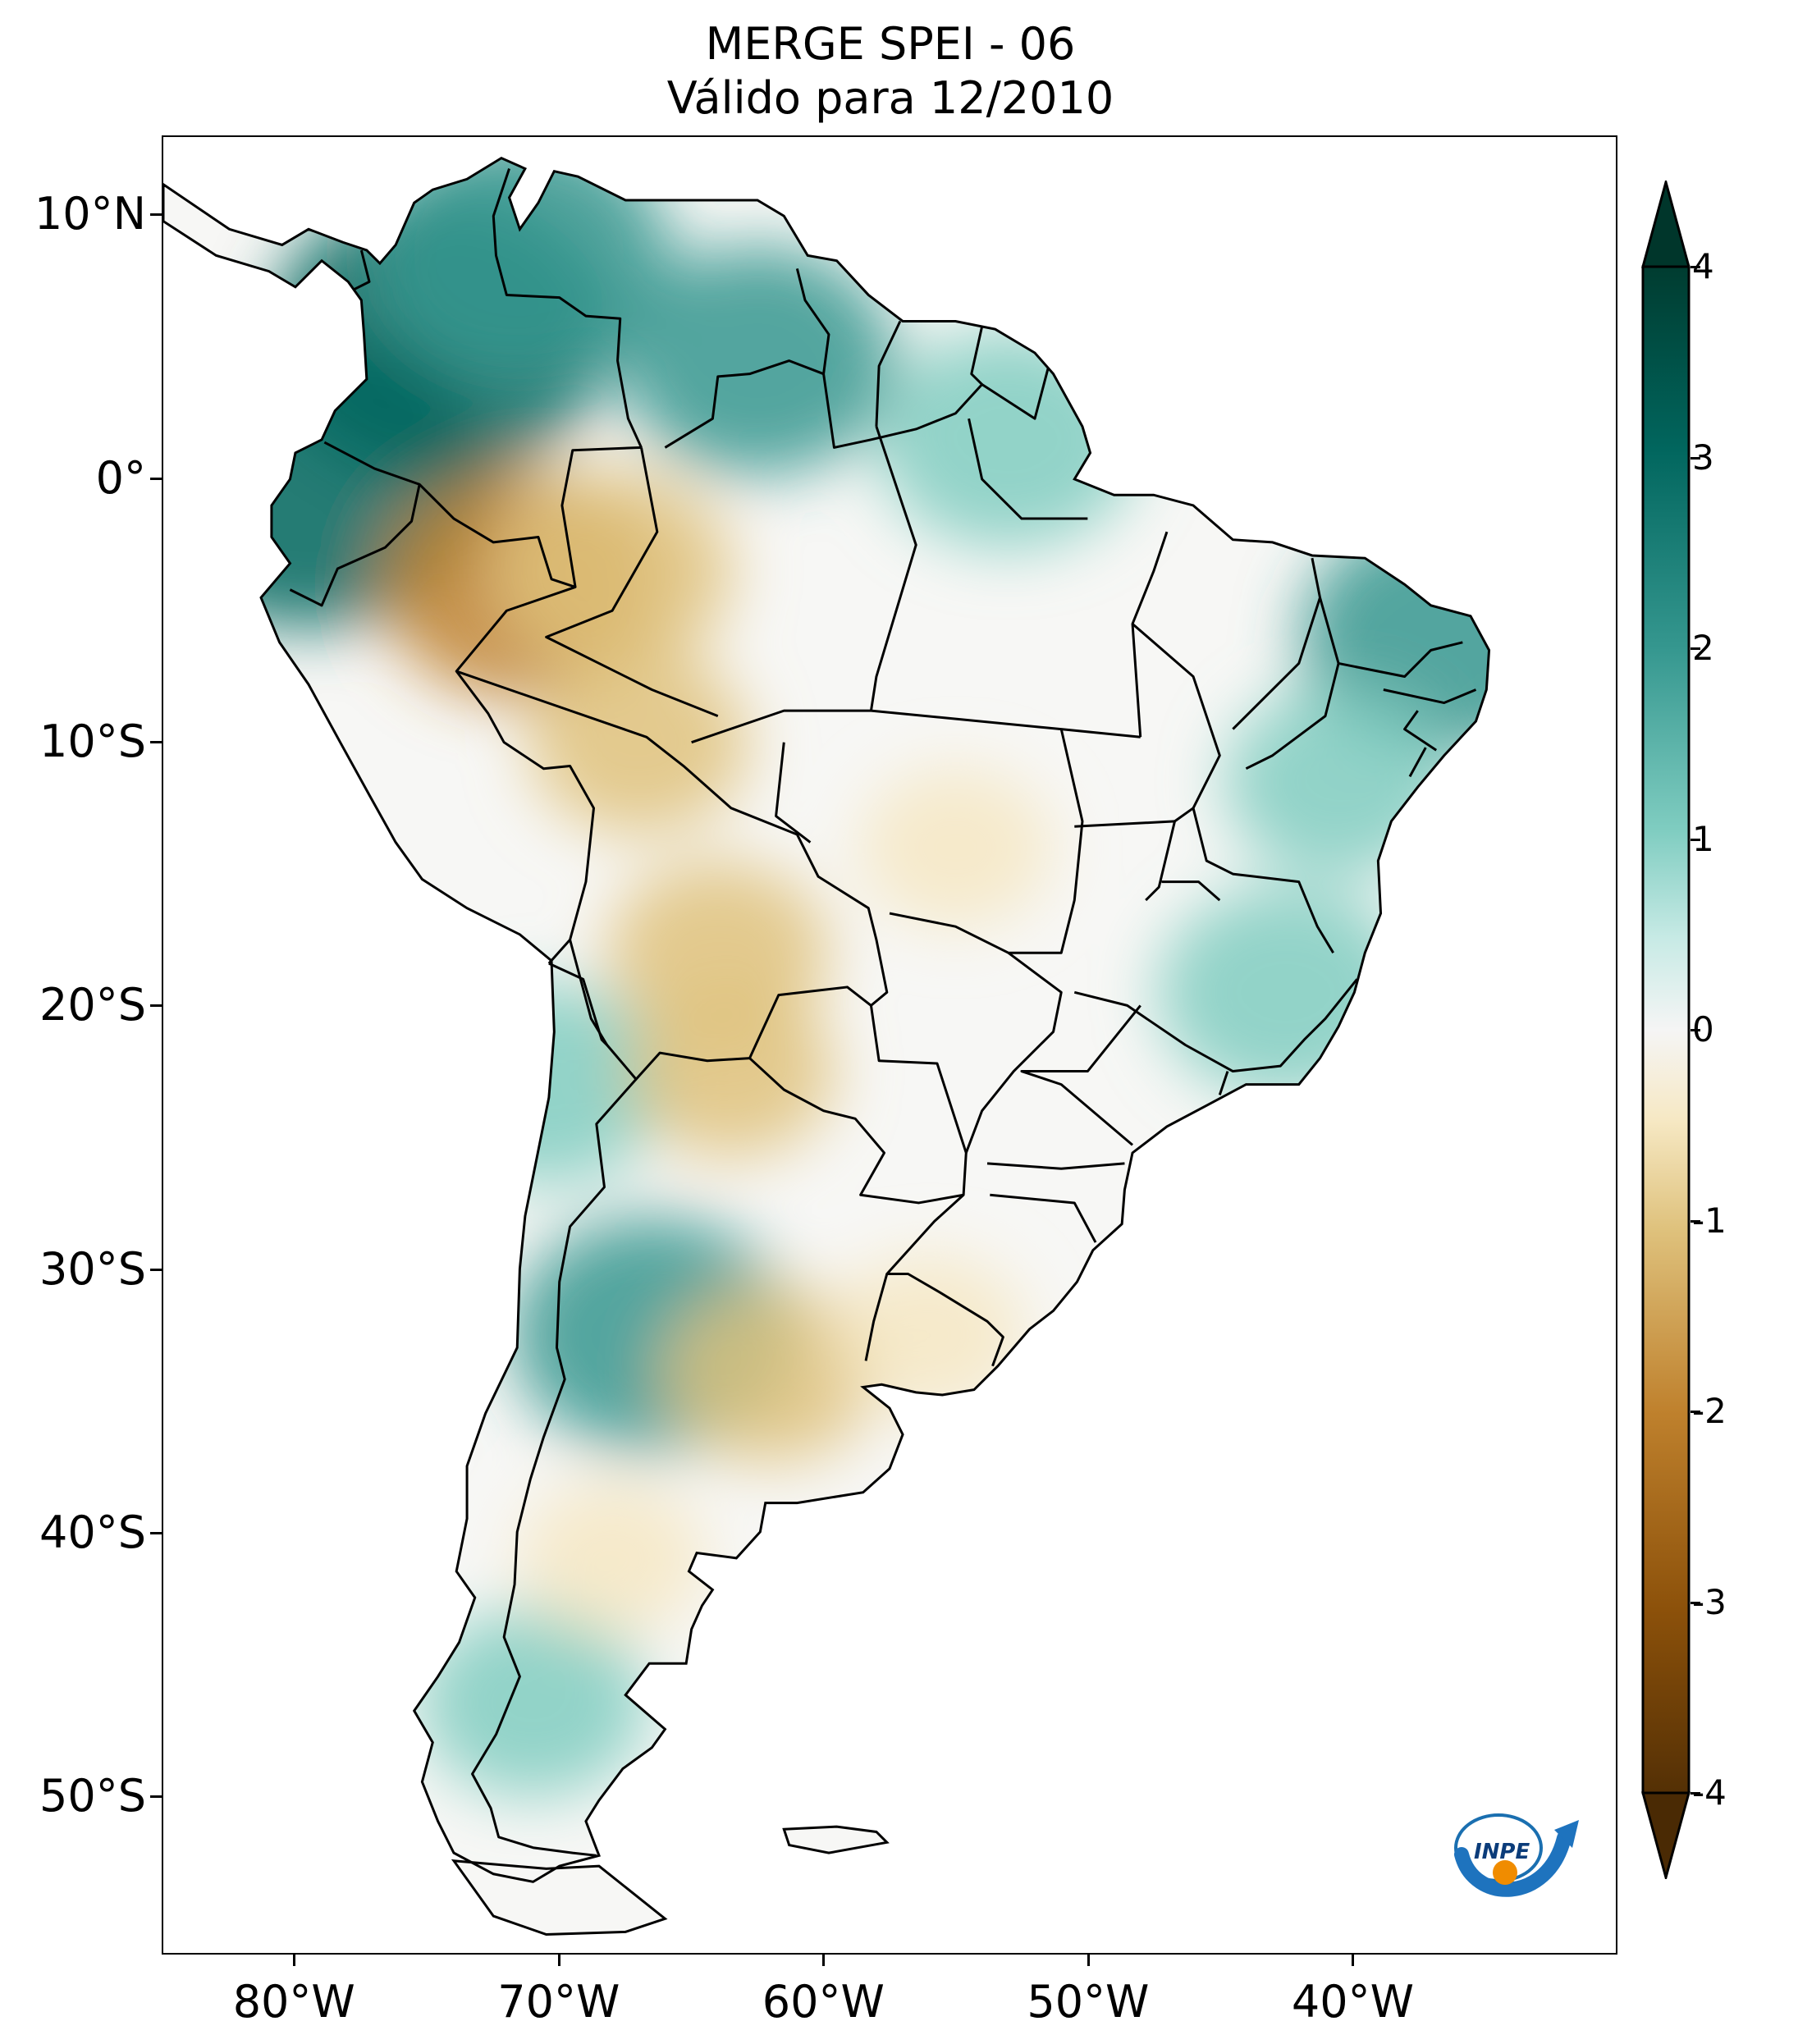 The width and height of the screenshot is (1798, 2044). Describe the element at coordinates (823, 2002) in the screenshot. I see `lon-tick-label: 60°W` at that location.